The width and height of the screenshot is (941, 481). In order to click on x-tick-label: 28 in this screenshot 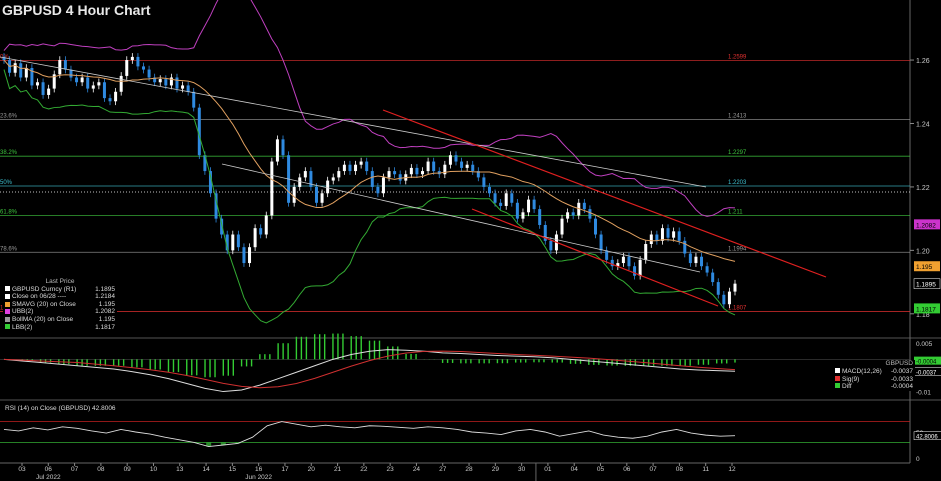, I will do `click(469, 469)`.